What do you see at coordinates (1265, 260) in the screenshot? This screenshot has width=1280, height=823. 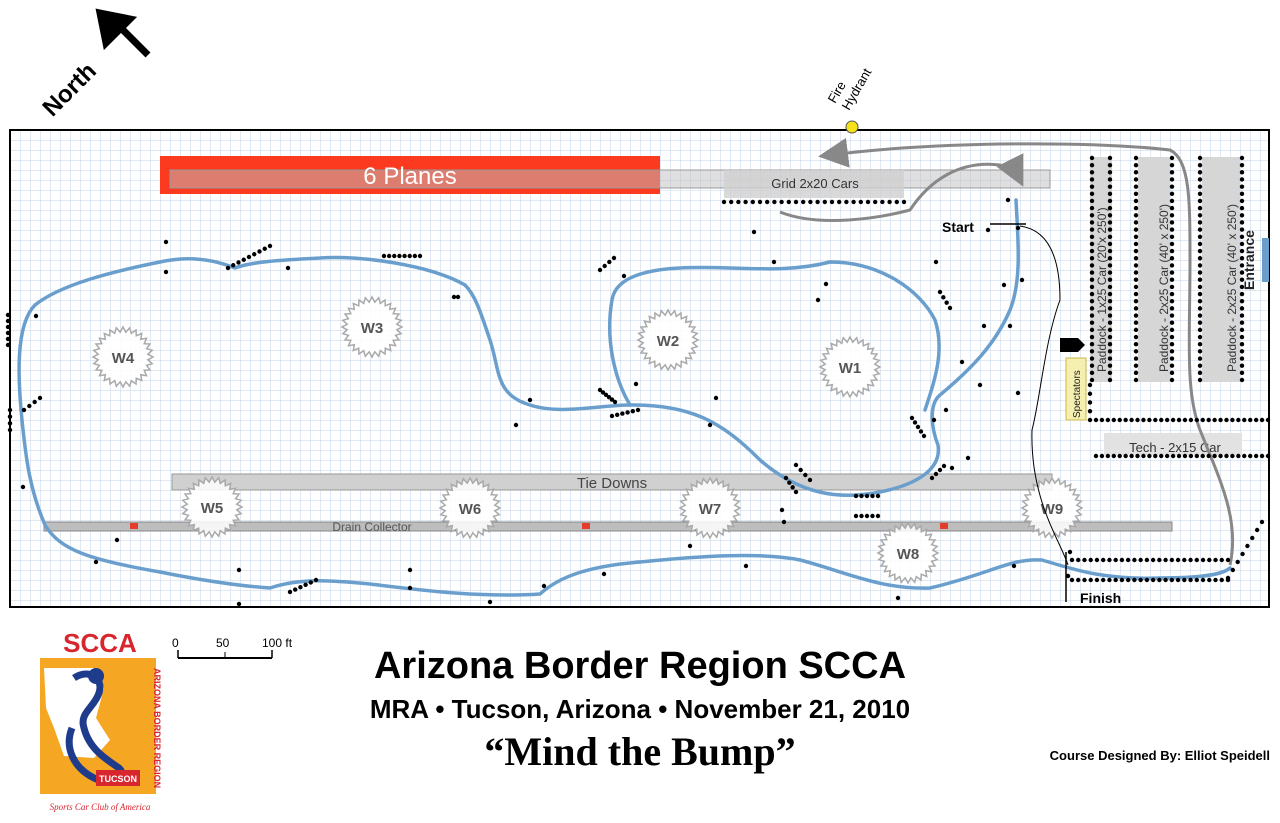 I see `entrance-marker` at bounding box center [1265, 260].